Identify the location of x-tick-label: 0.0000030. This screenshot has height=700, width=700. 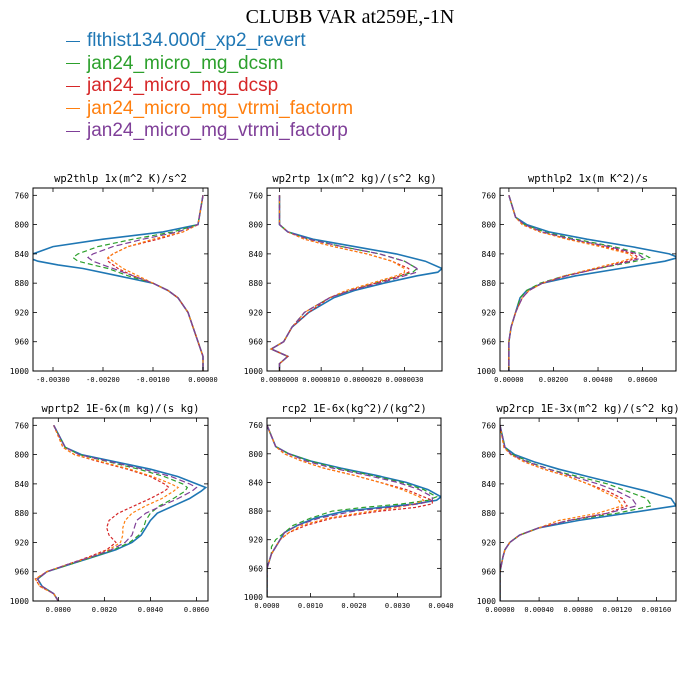
(405, 380).